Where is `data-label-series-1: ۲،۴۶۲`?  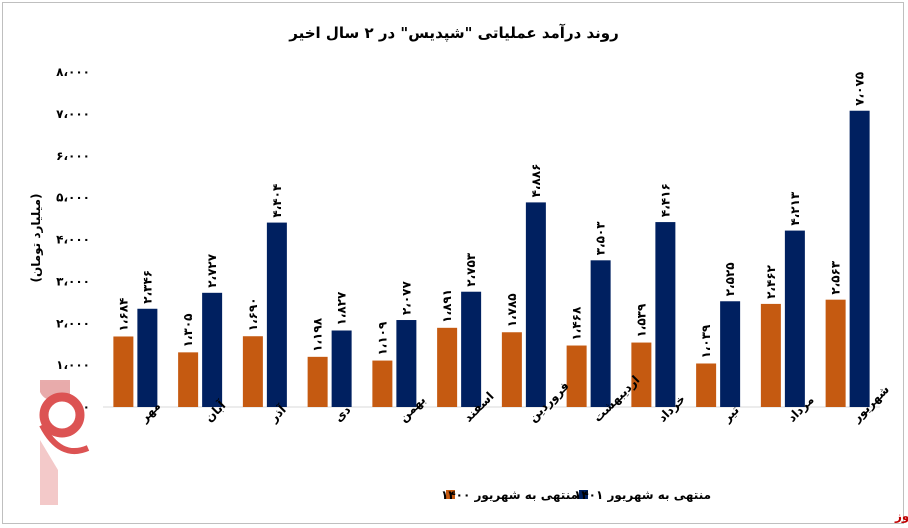
data-label-series-1: ۲،۴۶۲ is located at coordinates (771, 281).